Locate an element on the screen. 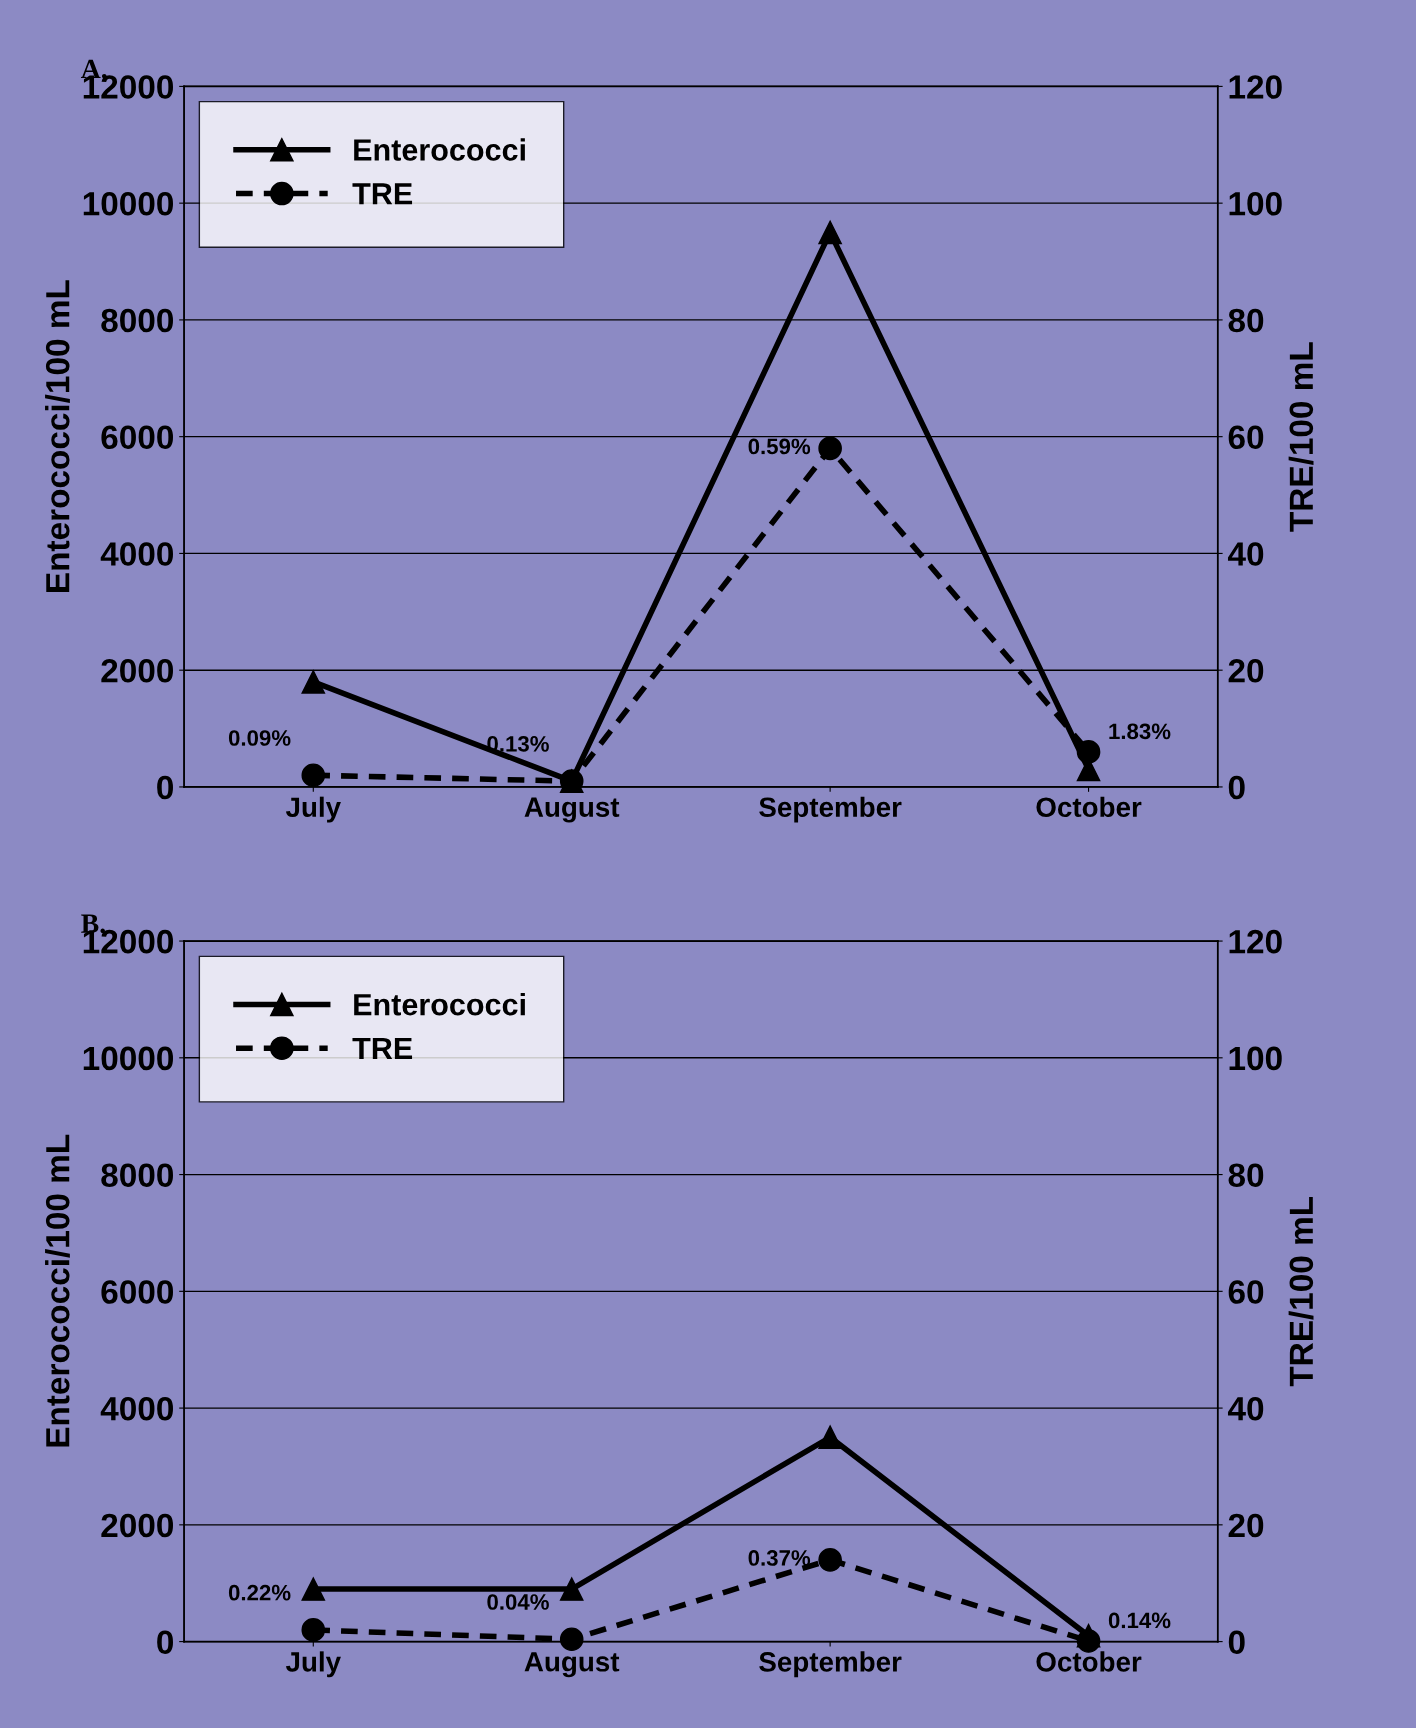 This screenshot has width=1416, height=1728. annotation: 0.04% is located at coordinates (518, 1602).